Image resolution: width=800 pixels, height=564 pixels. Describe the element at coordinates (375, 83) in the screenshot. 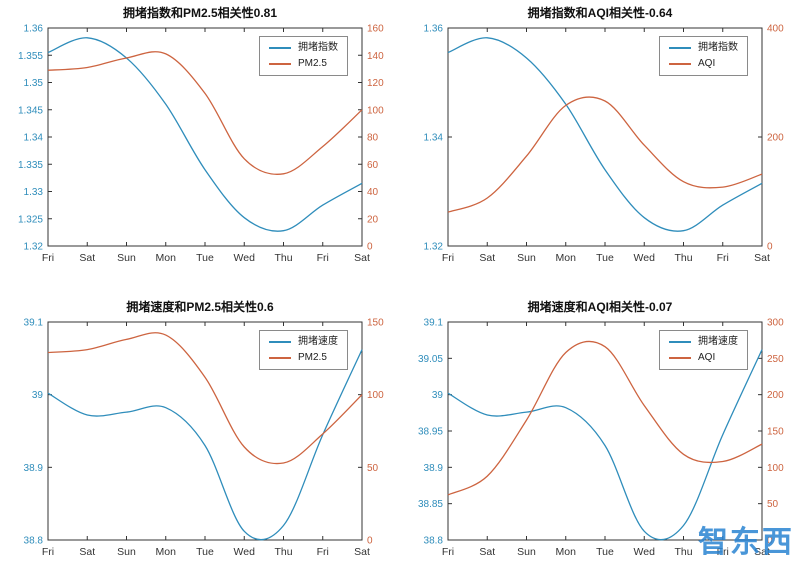

I see `y-tick-label-right: 120` at that location.